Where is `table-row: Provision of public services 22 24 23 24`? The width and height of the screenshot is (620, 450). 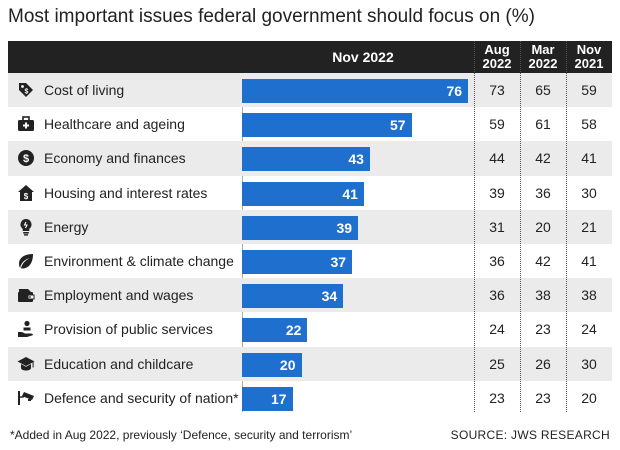
table-row: Provision of public services 22 24 23 24 is located at coordinates (310, 329).